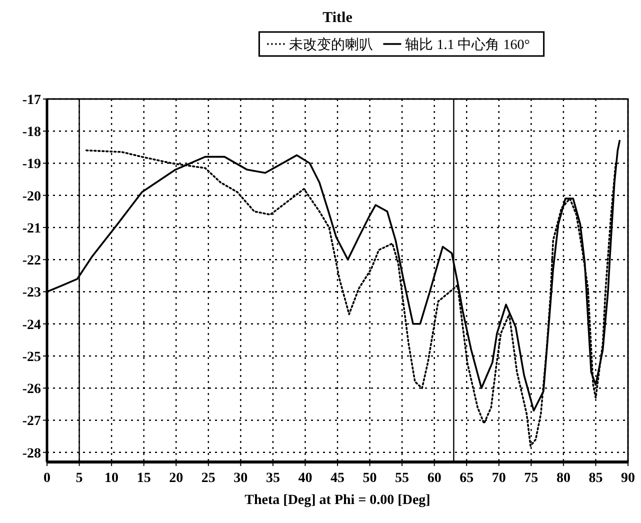 This screenshot has width=641, height=523. I want to click on x-tick-label: 75, so click(531, 478).